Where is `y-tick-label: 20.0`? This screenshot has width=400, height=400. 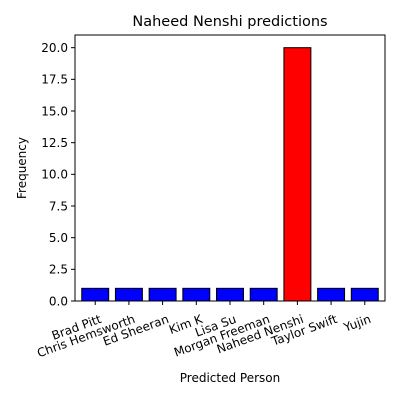 y-tick-label: 20.0 is located at coordinates (54, 48).